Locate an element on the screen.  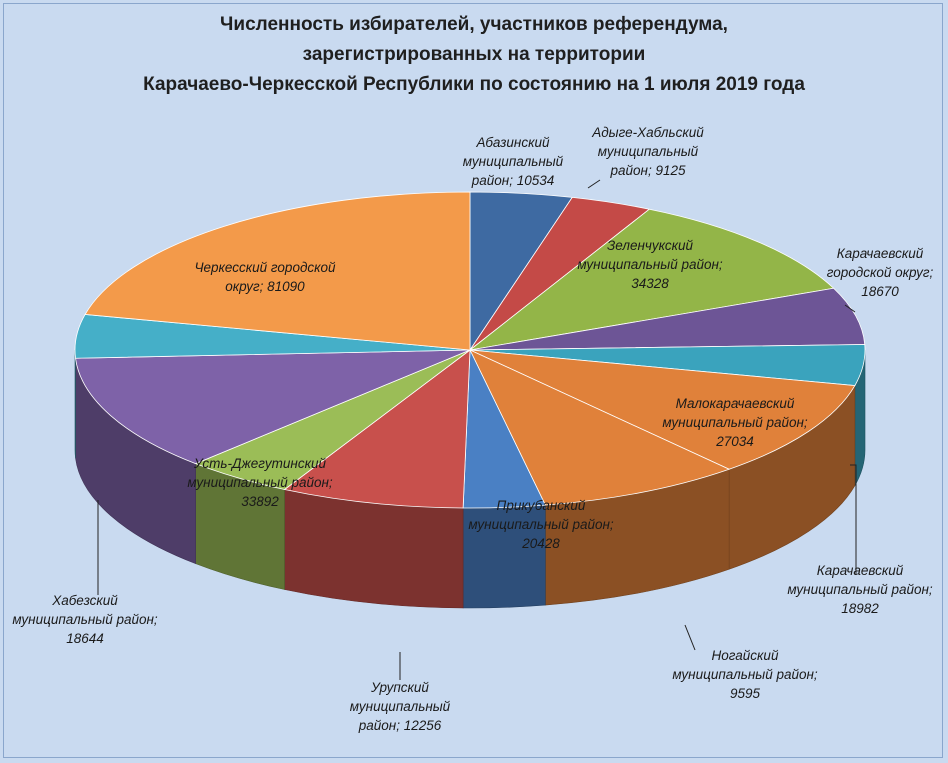
slice-label-line: район; 10534 is located at coordinates (513, 180).